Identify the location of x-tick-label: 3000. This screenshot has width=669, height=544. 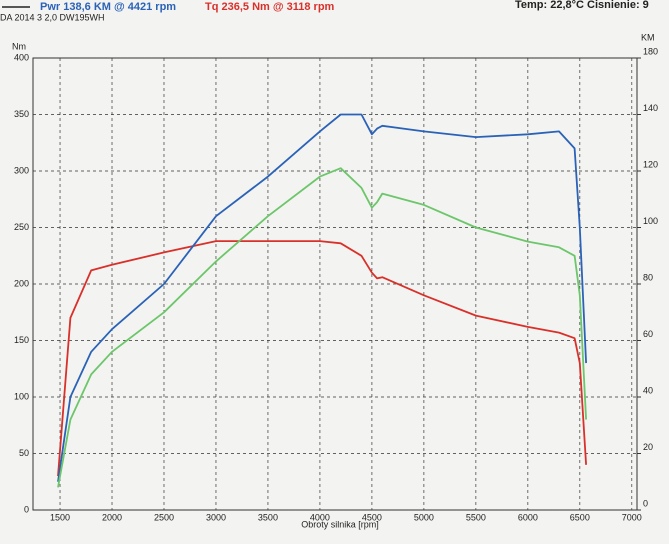
(216, 517).